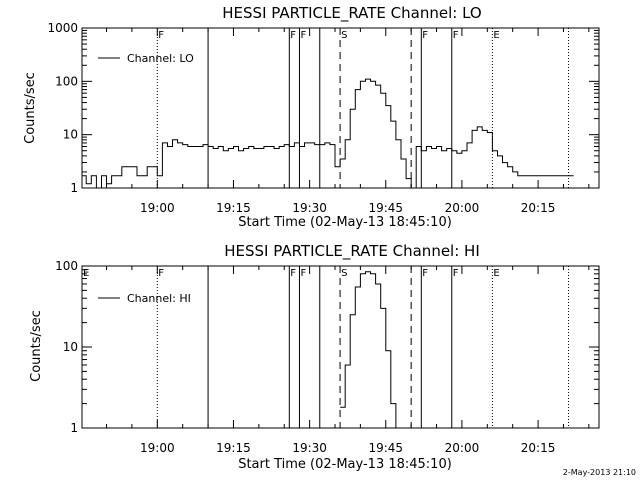 The image size is (640, 480). What do you see at coordinates (66, 266) in the screenshot?
I see `hi-y-tick-label-2: 100` at bounding box center [66, 266].